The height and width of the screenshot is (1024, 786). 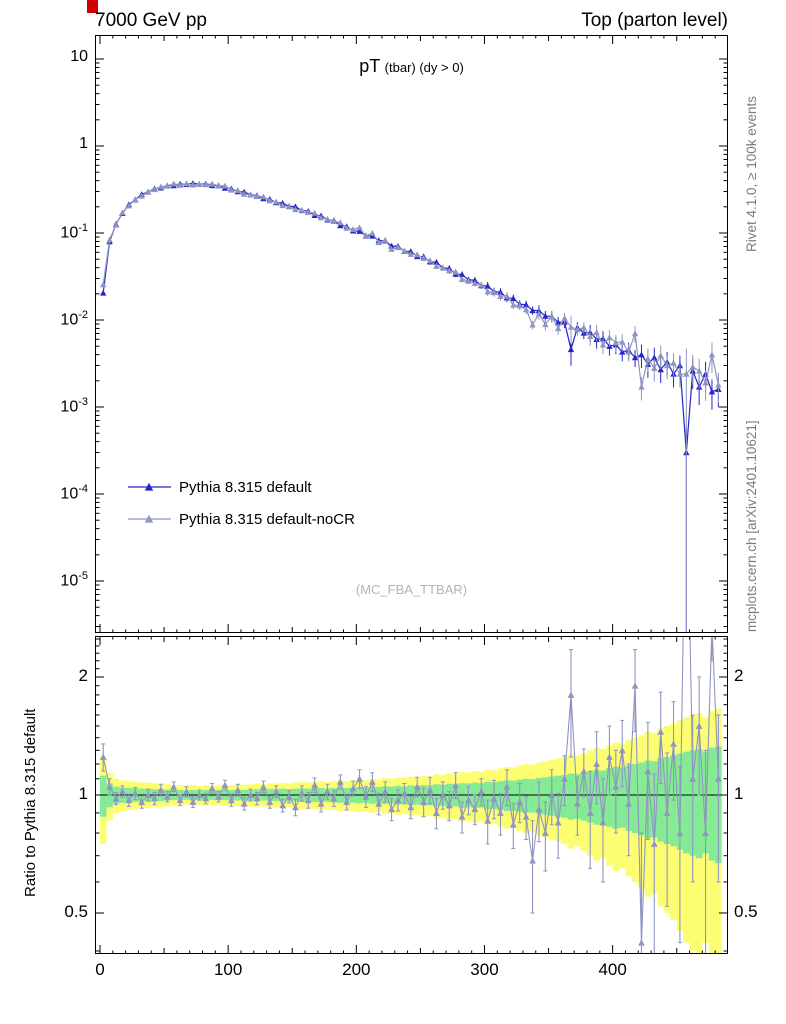 What do you see at coordinates (30, 802) in the screenshot?
I see `ratio-axis-title: Ratio to Pythia 8.315 default` at bounding box center [30, 802].